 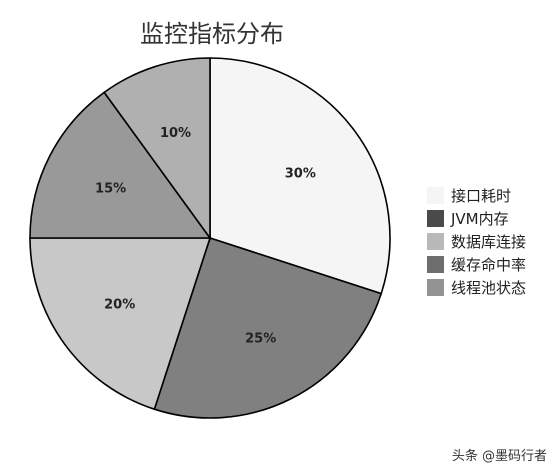 I want to click on chart-title: 监控指标分布, so click(x=212, y=34).